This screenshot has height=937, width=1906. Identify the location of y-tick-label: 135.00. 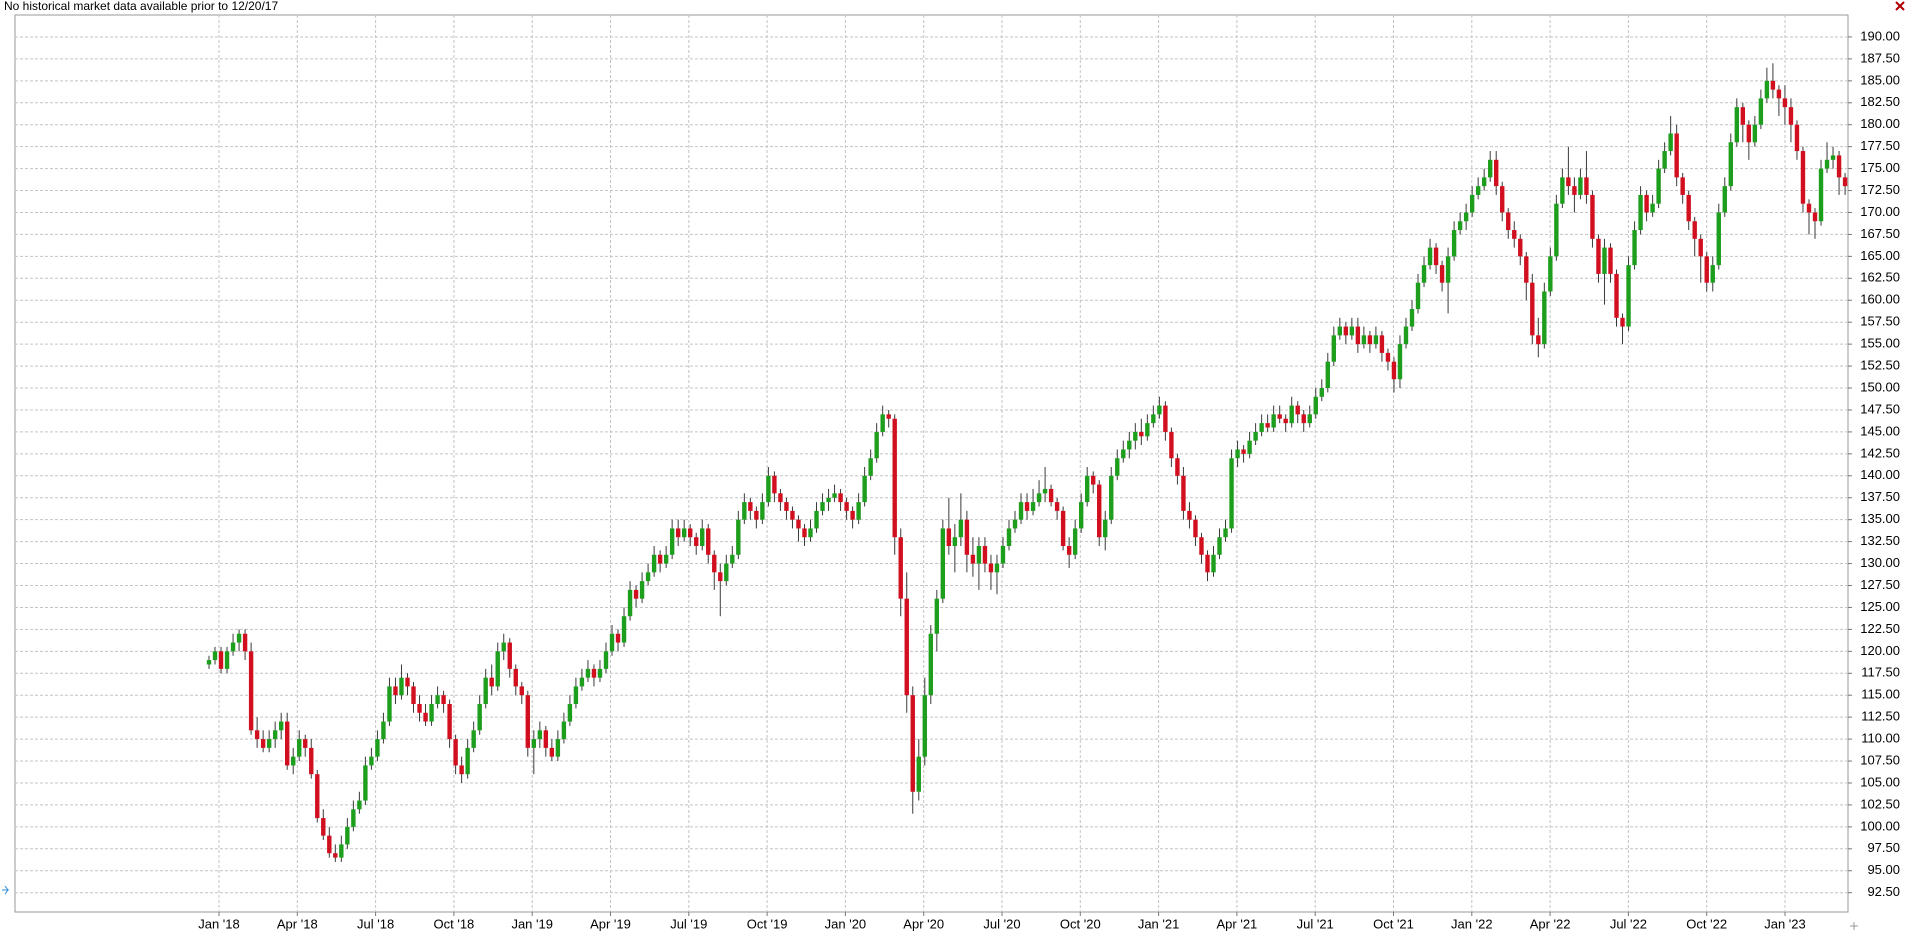
(1880, 518).